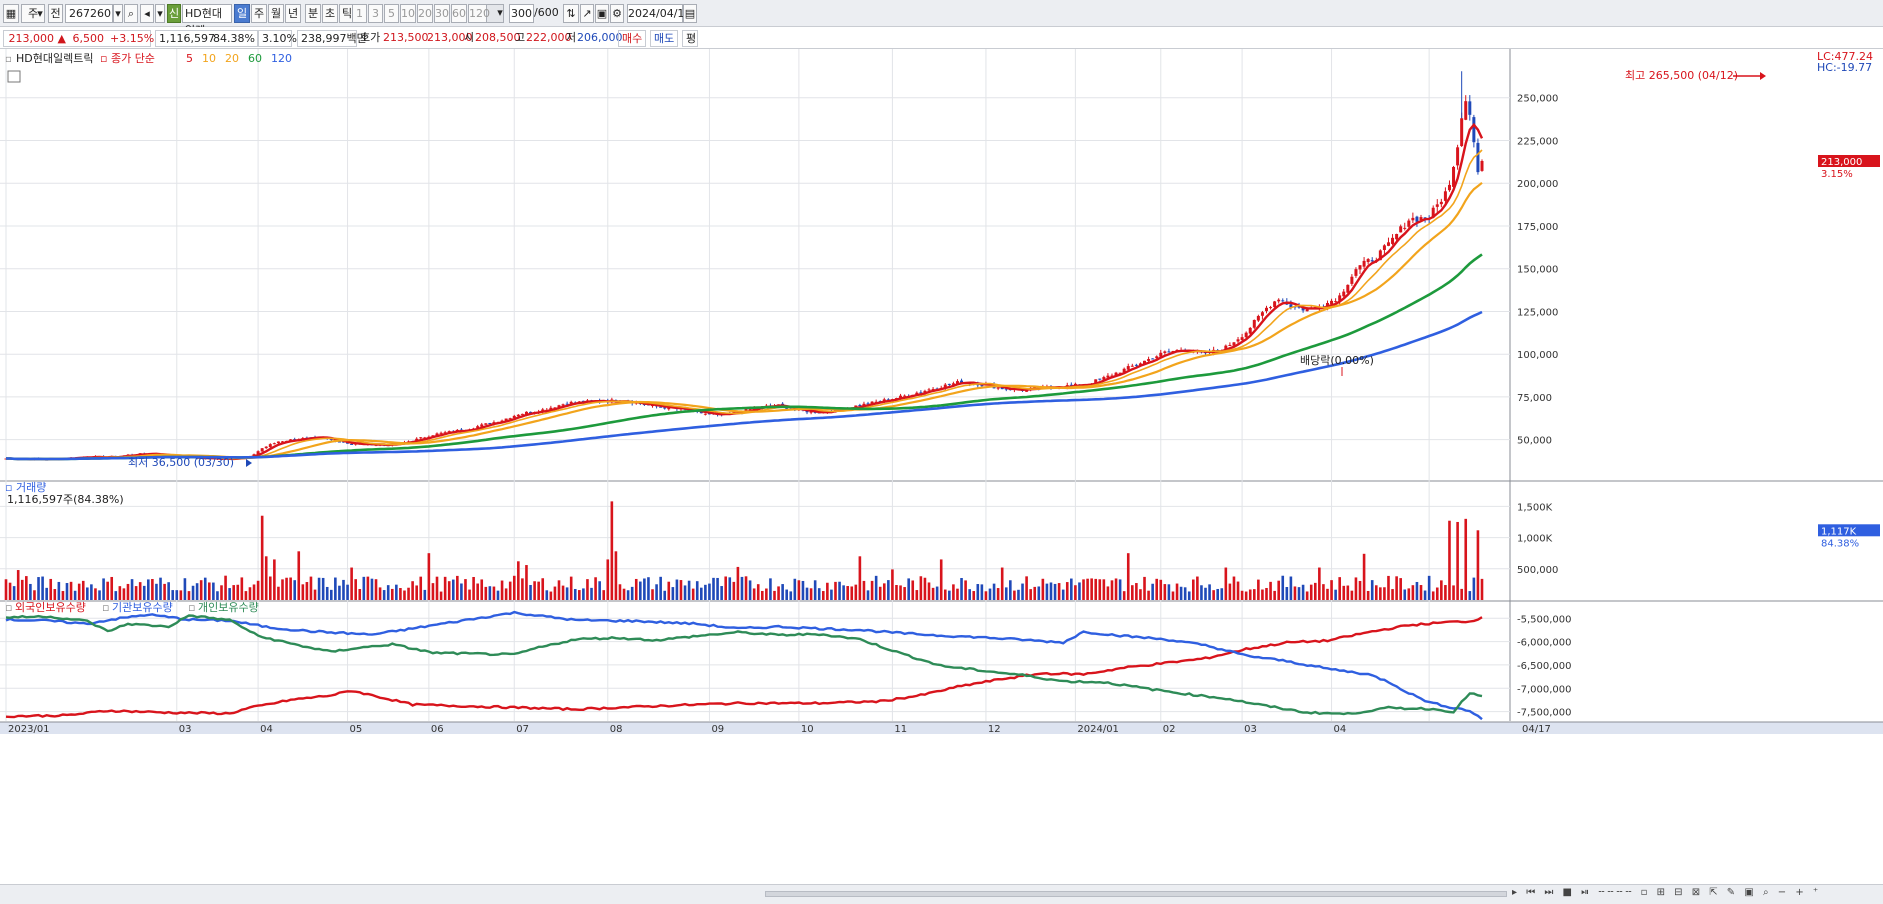  Describe the element at coordinates (242, 13) in the screenshot. I see `period-tab-0: 일` at that location.